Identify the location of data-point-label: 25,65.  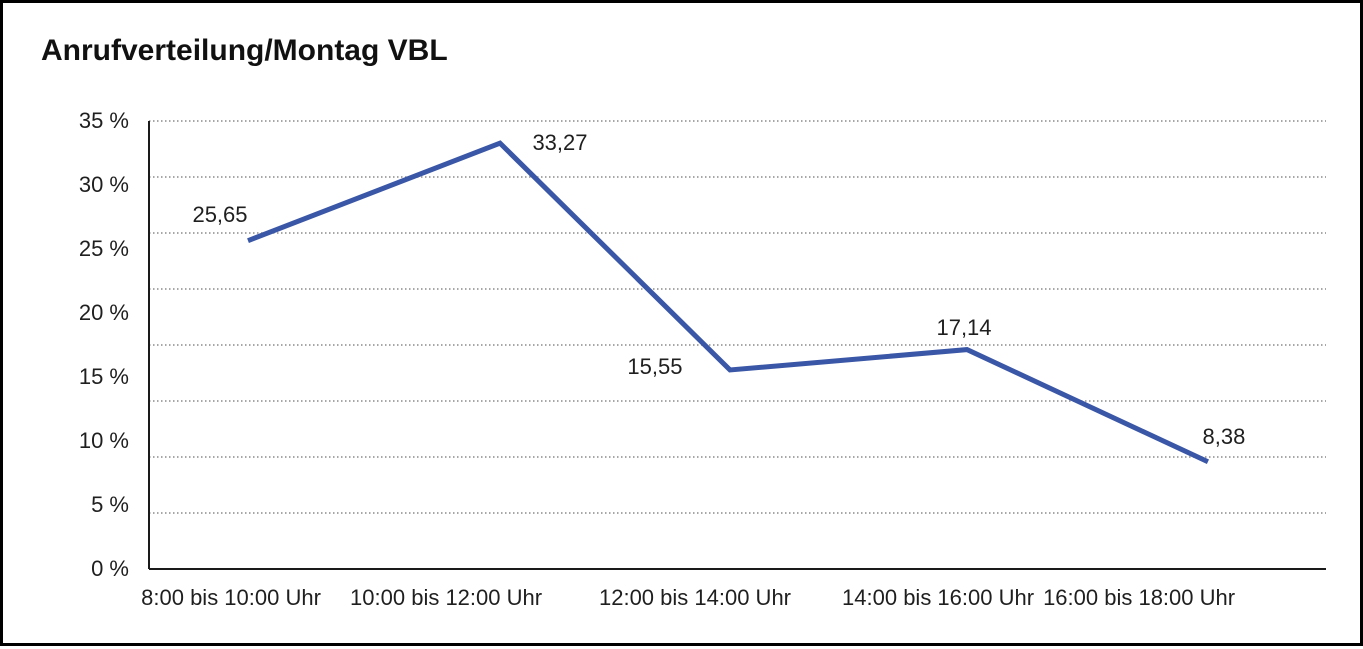
(220, 214).